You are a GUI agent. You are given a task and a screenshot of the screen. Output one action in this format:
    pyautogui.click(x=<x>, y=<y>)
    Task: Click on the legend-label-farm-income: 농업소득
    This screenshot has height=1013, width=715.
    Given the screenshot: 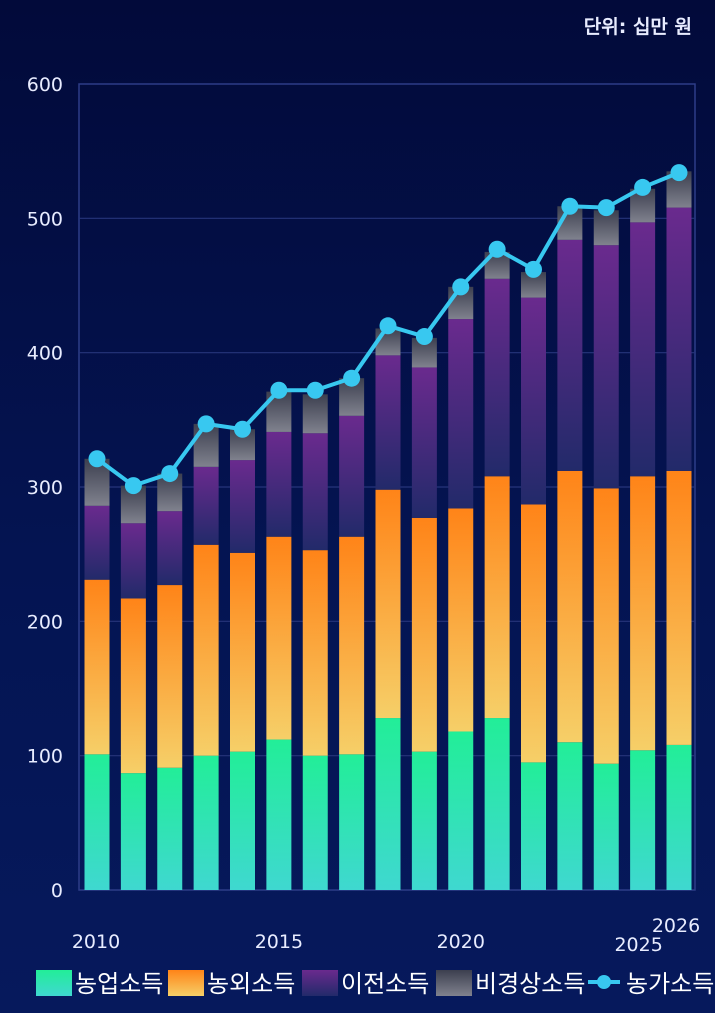 What is the action you would take?
    pyautogui.click(x=119, y=984)
    